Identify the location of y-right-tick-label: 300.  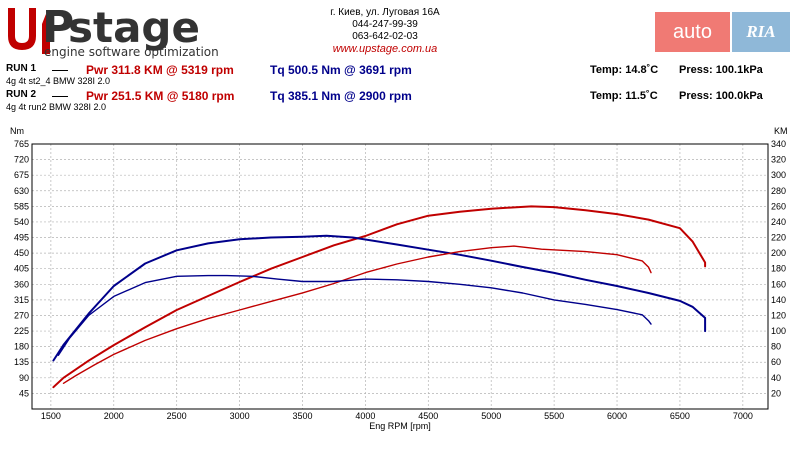
(778, 175).